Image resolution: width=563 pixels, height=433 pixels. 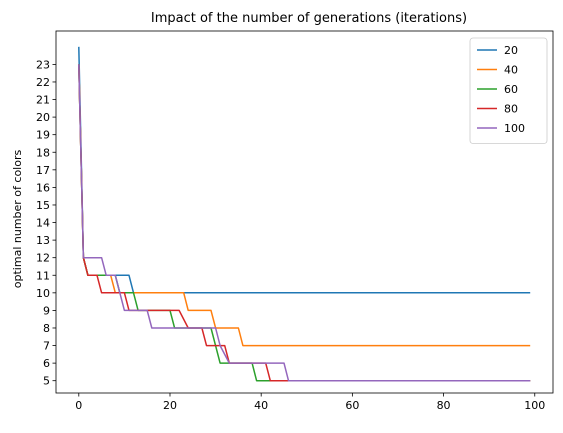 What do you see at coordinates (43, 152) in the screenshot?
I see `y-tick-label: 18` at bounding box center [43, 152].